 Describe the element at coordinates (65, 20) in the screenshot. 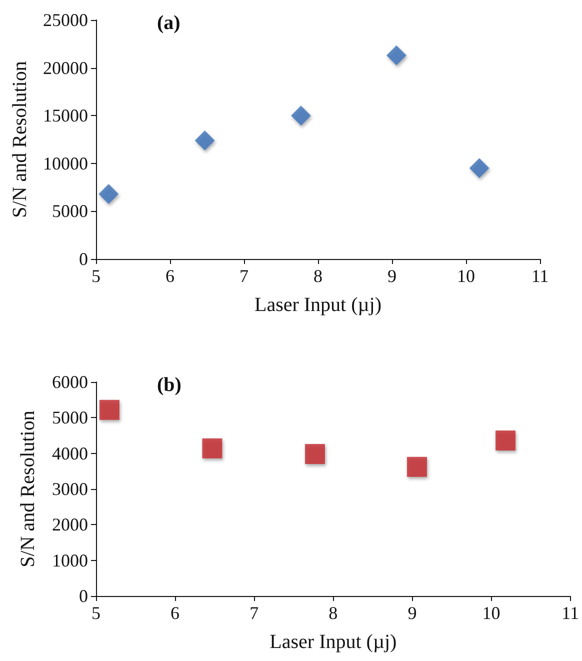

I see `y-tick-label: 25000` at that location.